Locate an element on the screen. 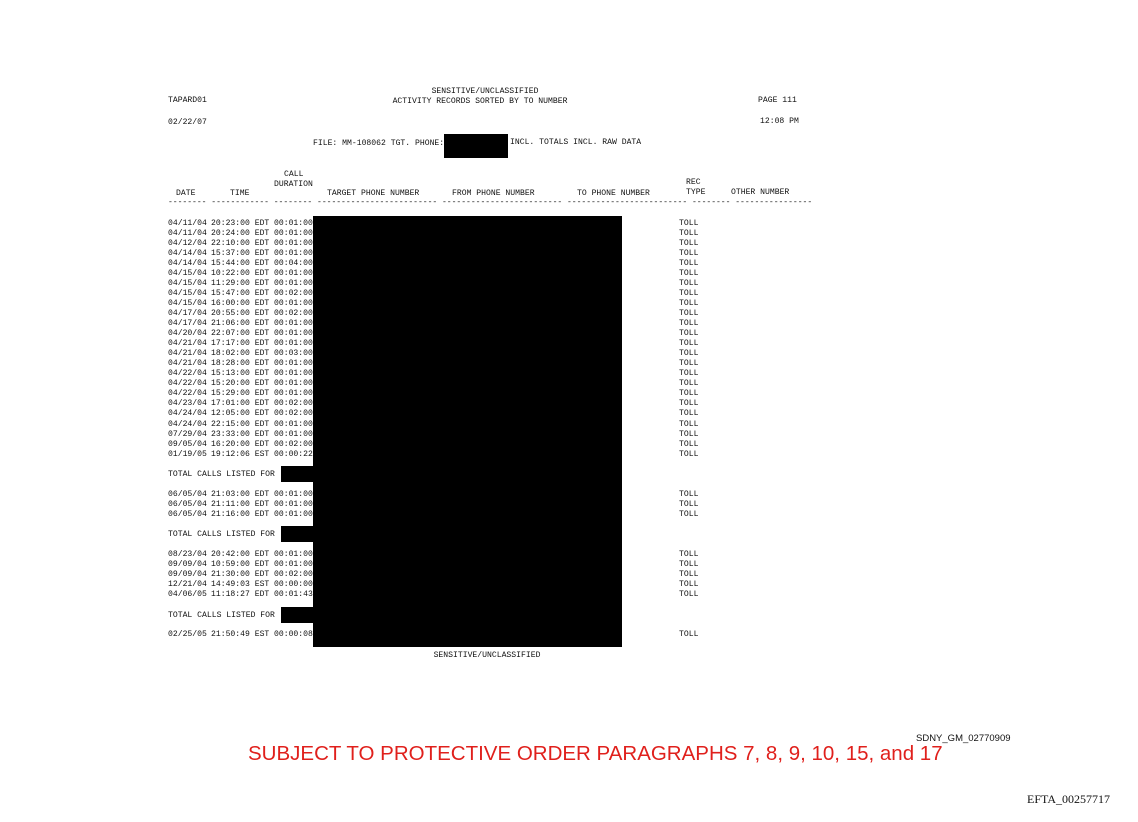 This screenshot has height=822, width=1138. classification-header: SENSITIVE/UNCLASSIFIED is located at coordinates (485, 91).